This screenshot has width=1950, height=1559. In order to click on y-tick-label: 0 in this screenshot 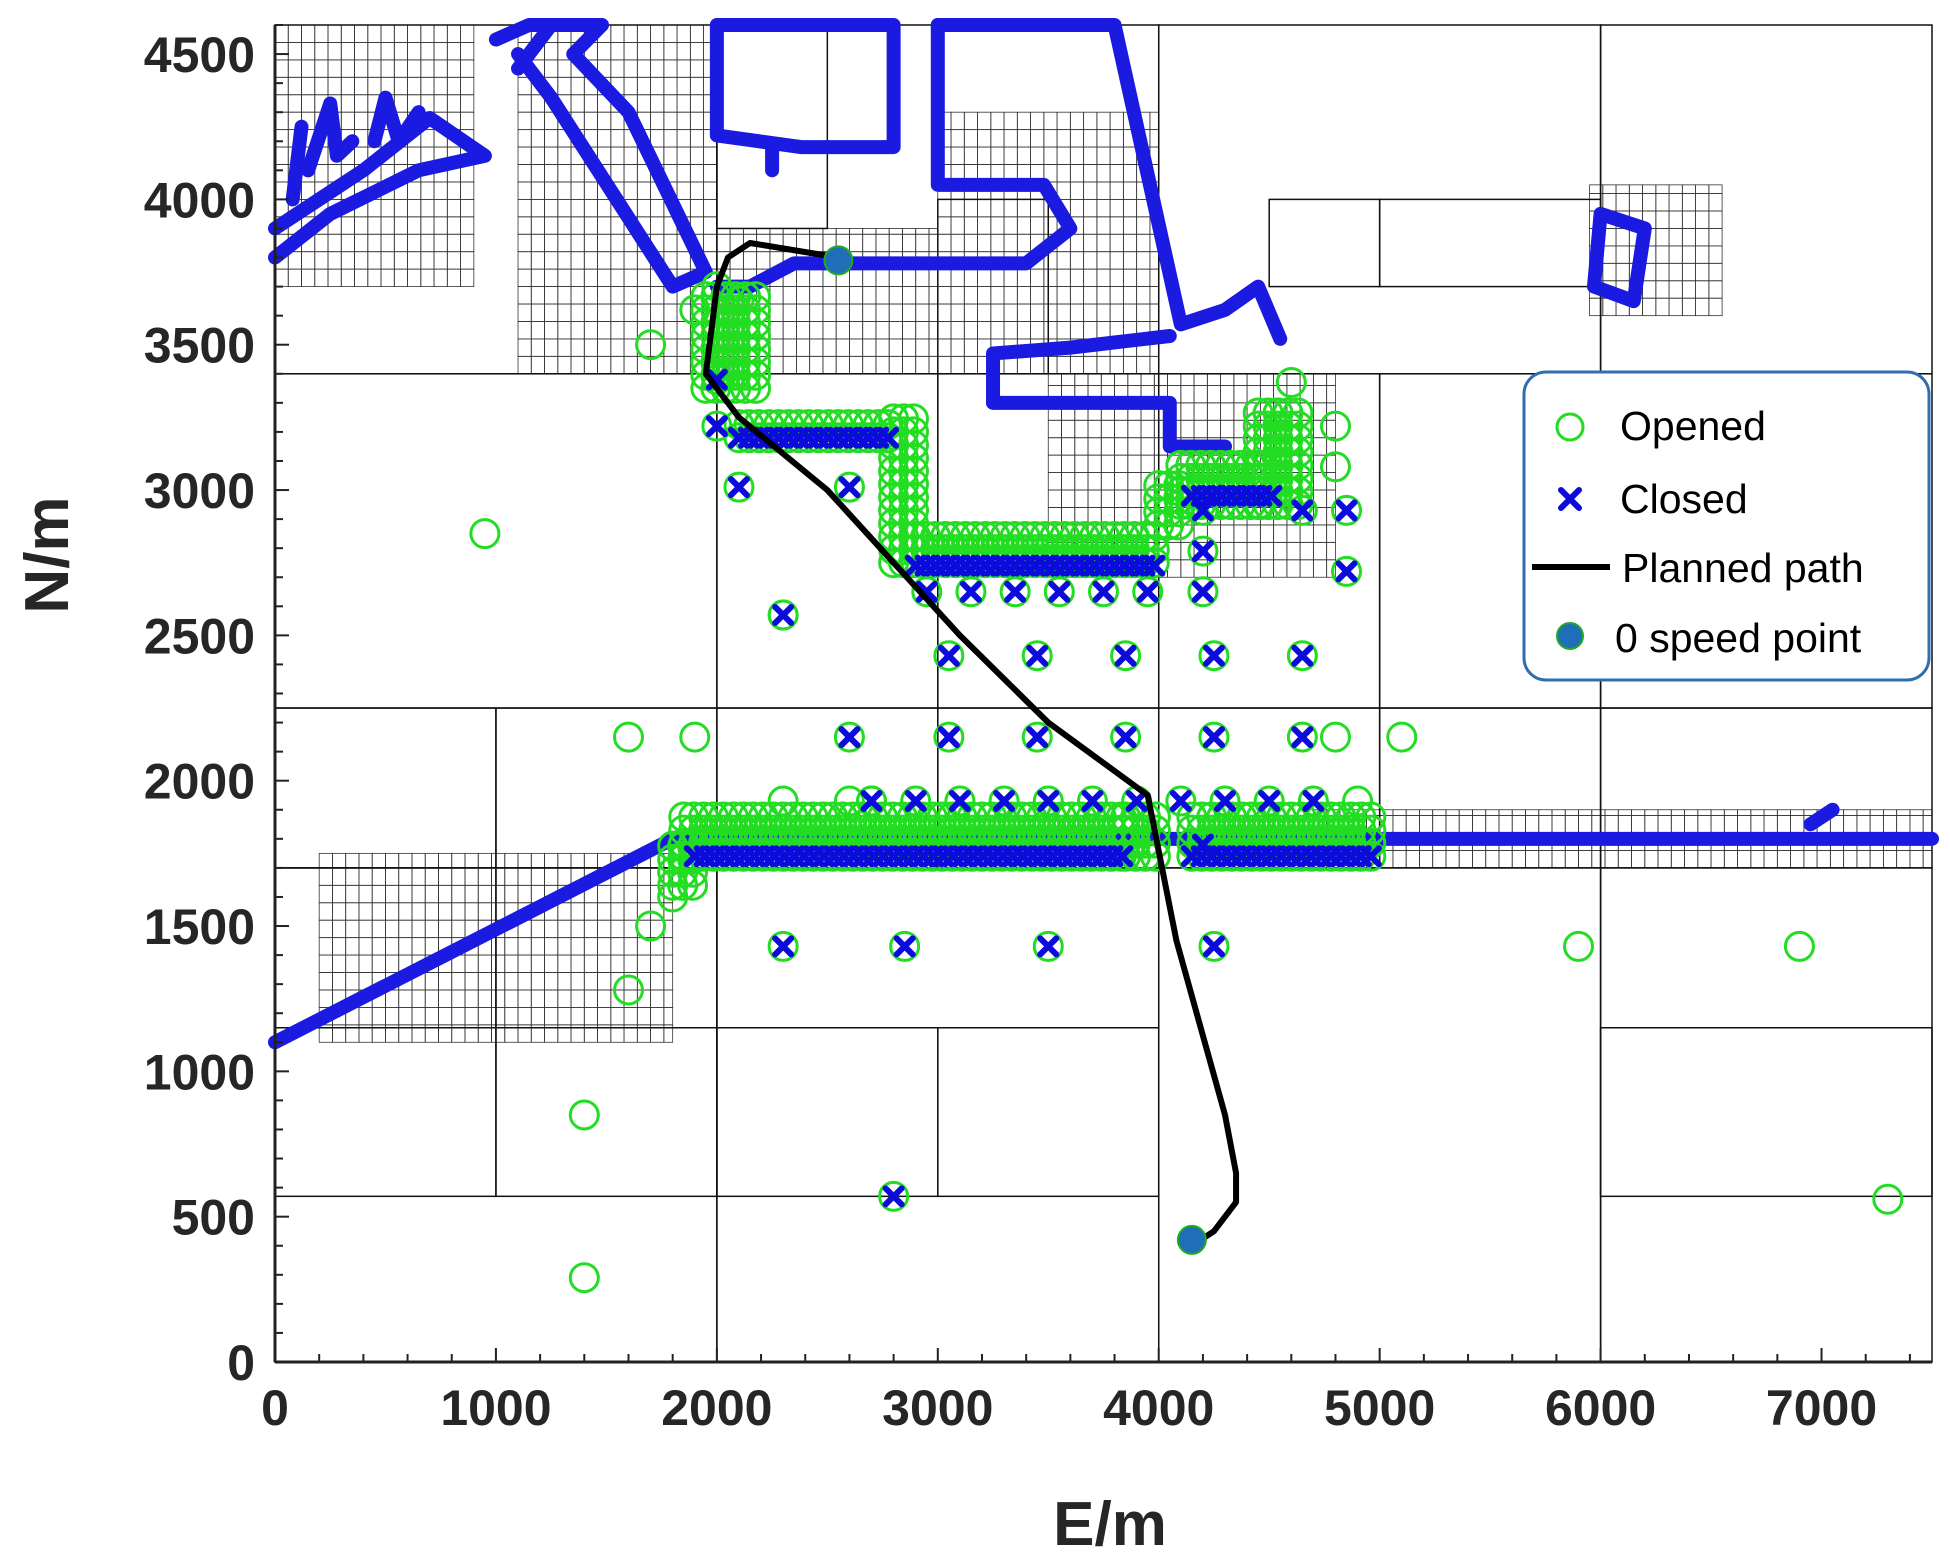, I will do `click(241, 1363)`.